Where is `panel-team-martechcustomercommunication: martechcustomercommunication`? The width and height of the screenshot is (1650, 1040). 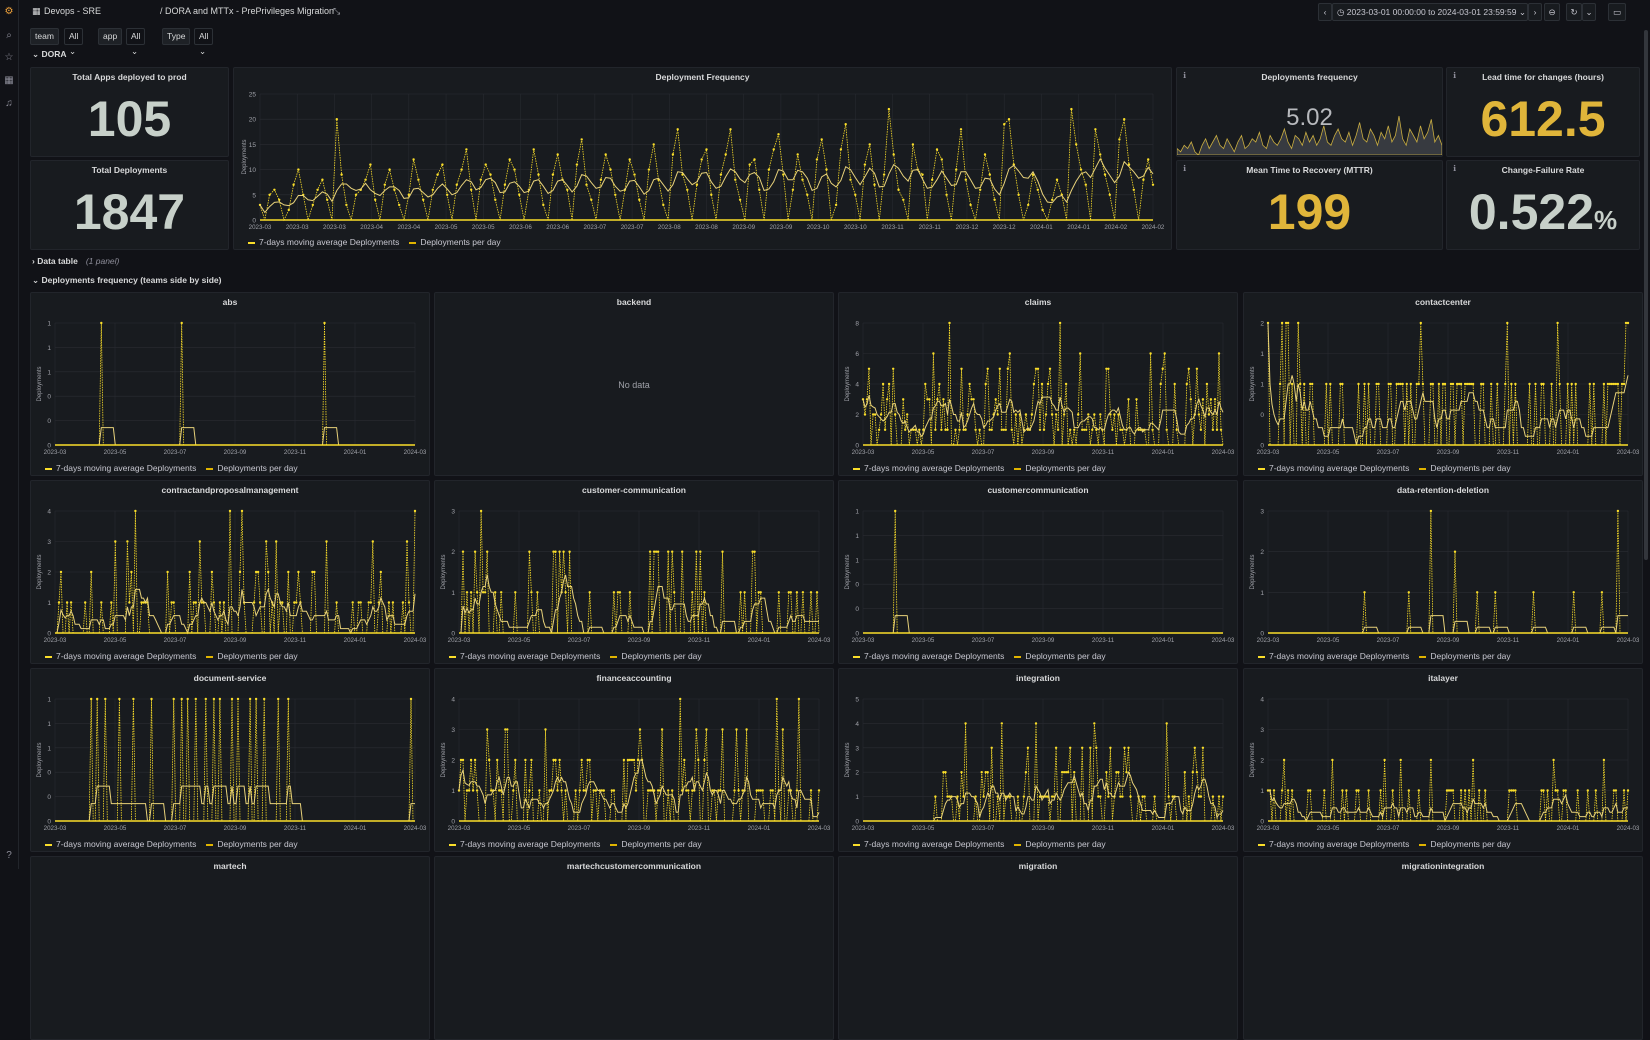 panel-team-martechcustomercommunication: martechcustomercommunication is located at coordinates (634, 948).